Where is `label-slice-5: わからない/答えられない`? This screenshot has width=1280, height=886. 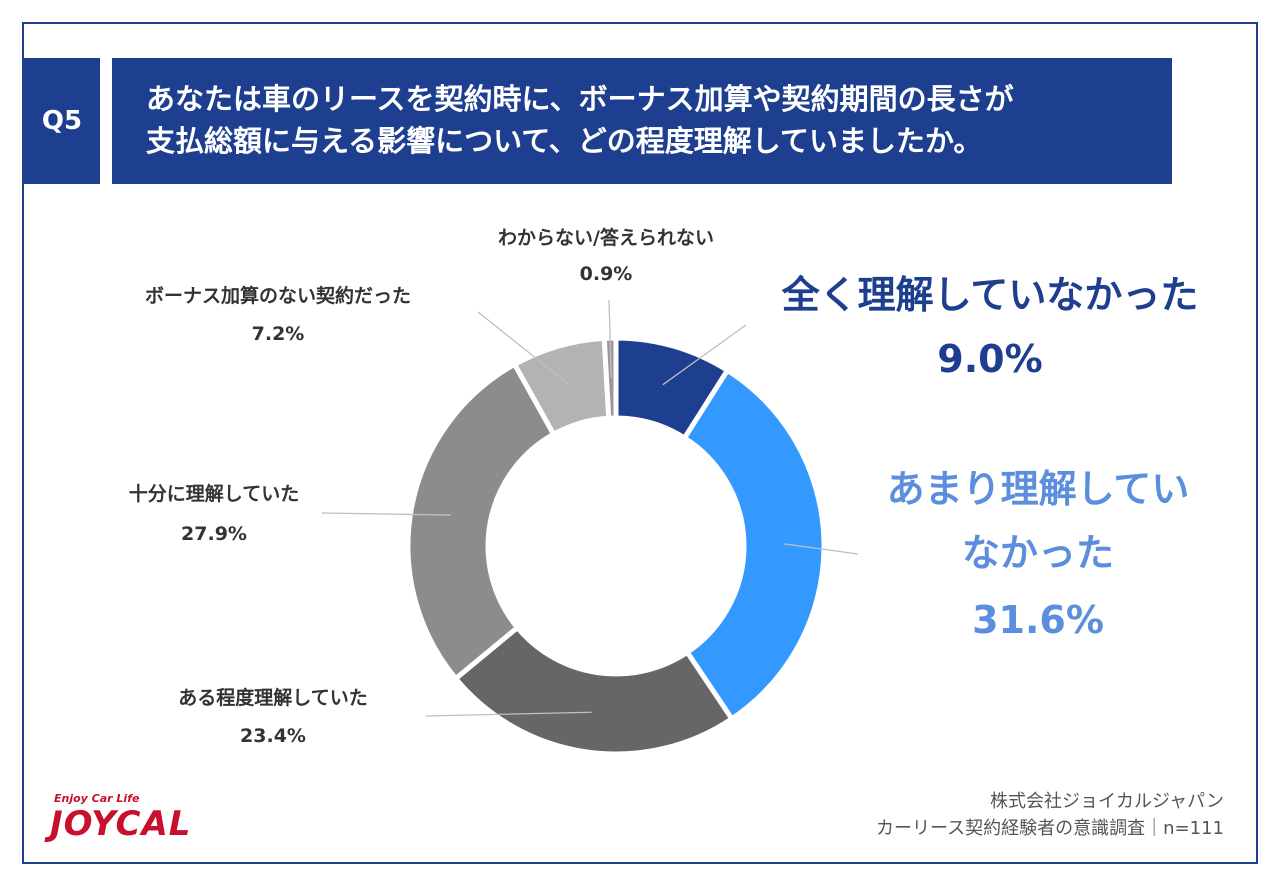 label-slice-5: わからない/答えられない is located at coordinates (606, 237).